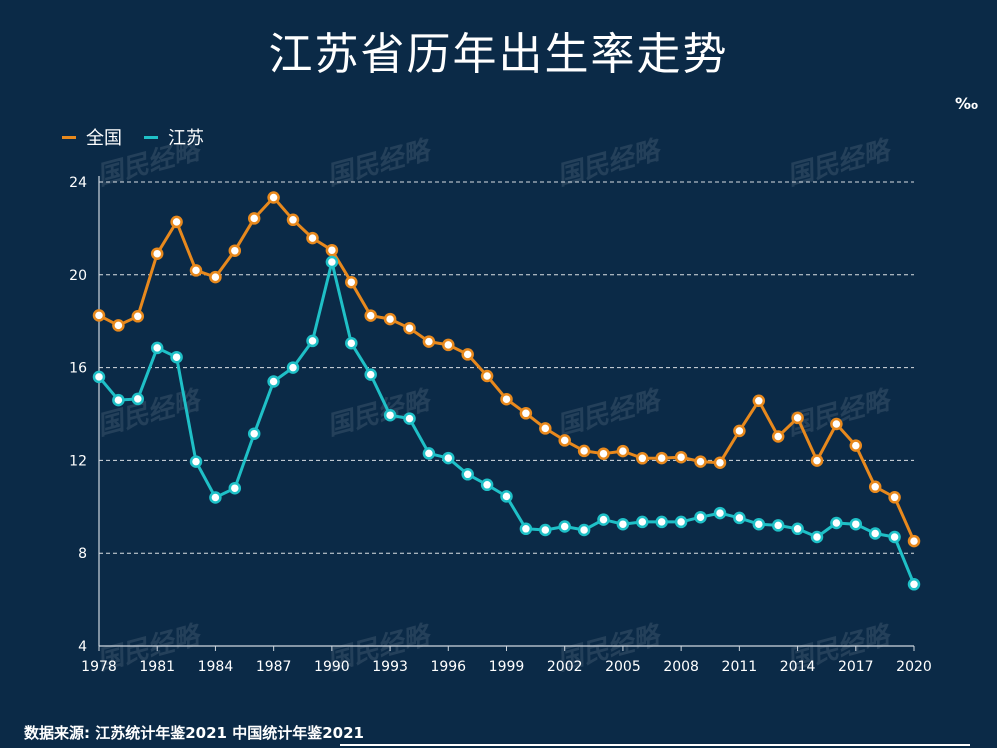  Describe the element at coordinates (274, 667) in the screenshot. I see `x-tick-label: 1987` at that location.